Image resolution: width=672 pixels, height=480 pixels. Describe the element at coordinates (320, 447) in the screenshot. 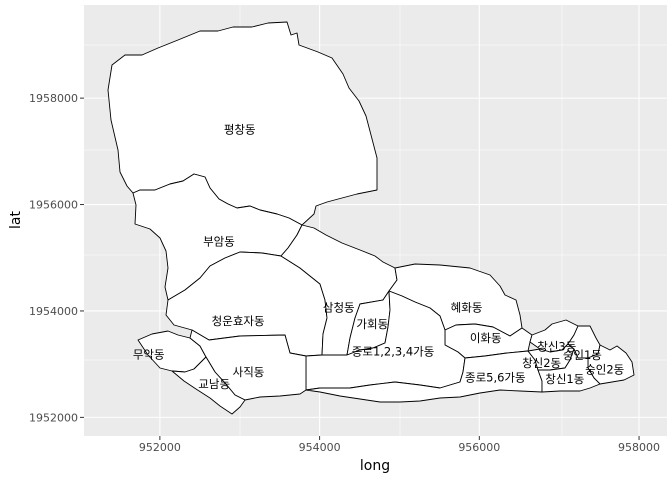

I see `x-tick-label: 954000` at that location.